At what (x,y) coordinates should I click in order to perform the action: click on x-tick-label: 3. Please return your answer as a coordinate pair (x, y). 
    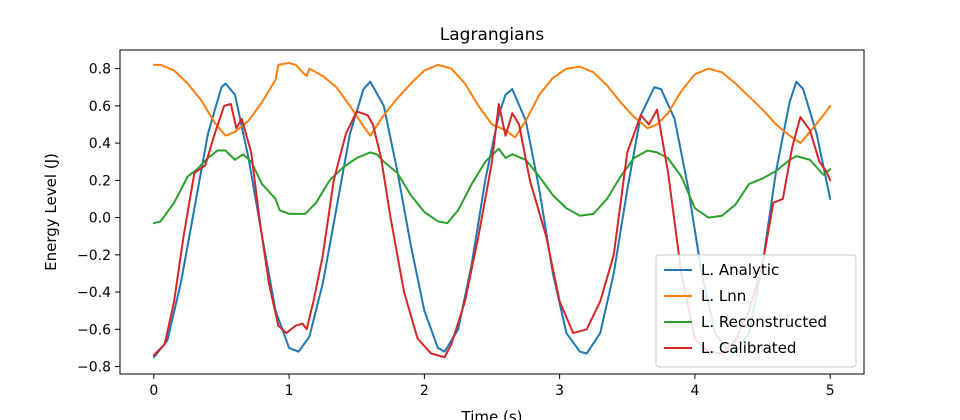
    Looking at the image, I should click on (559, 391).